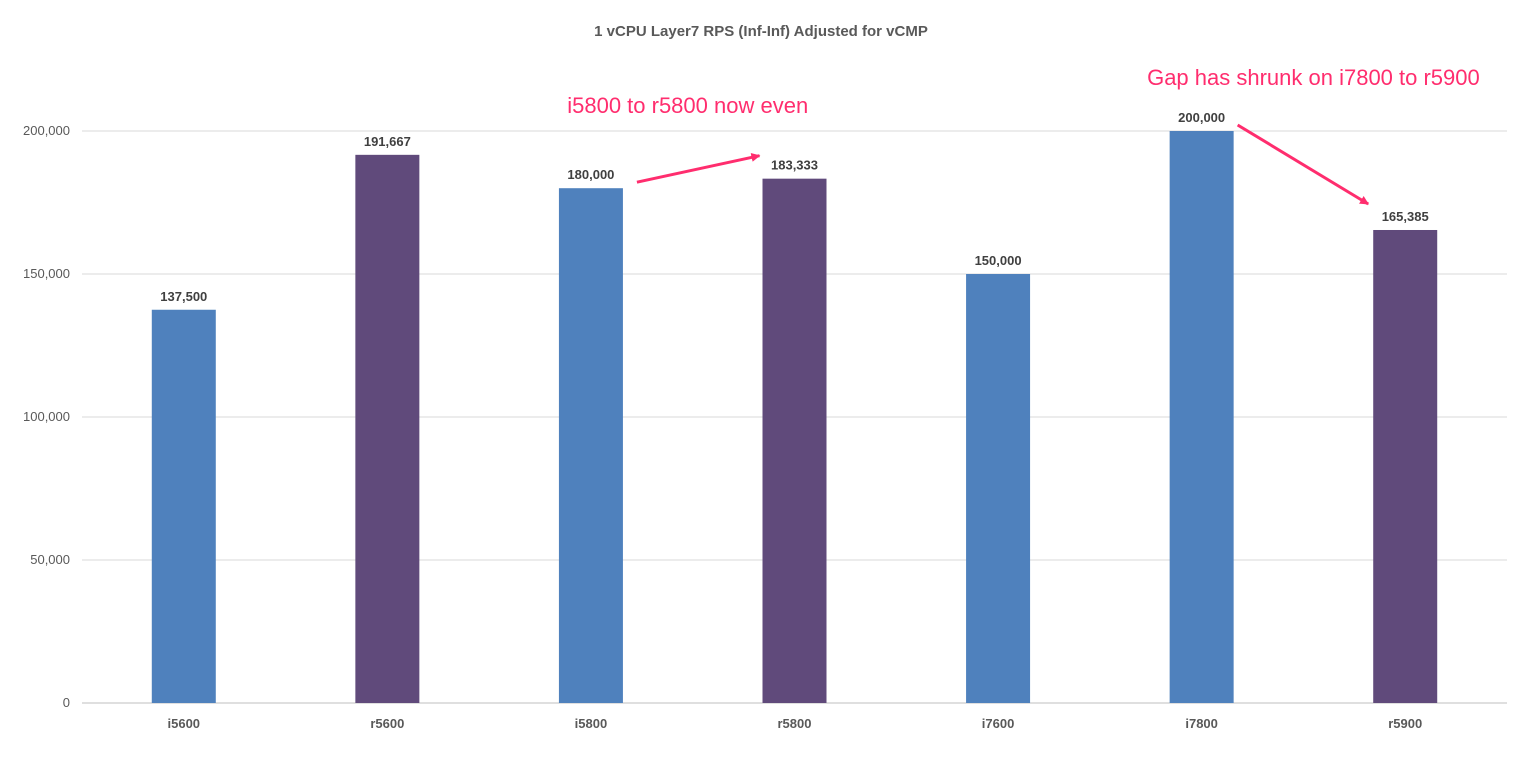 This screenshot has width=1522, height=779. What do you see at coordinates (1405, 466) in the screenshot?
I see `bar-r5900` at bounding box center [1405, 466].